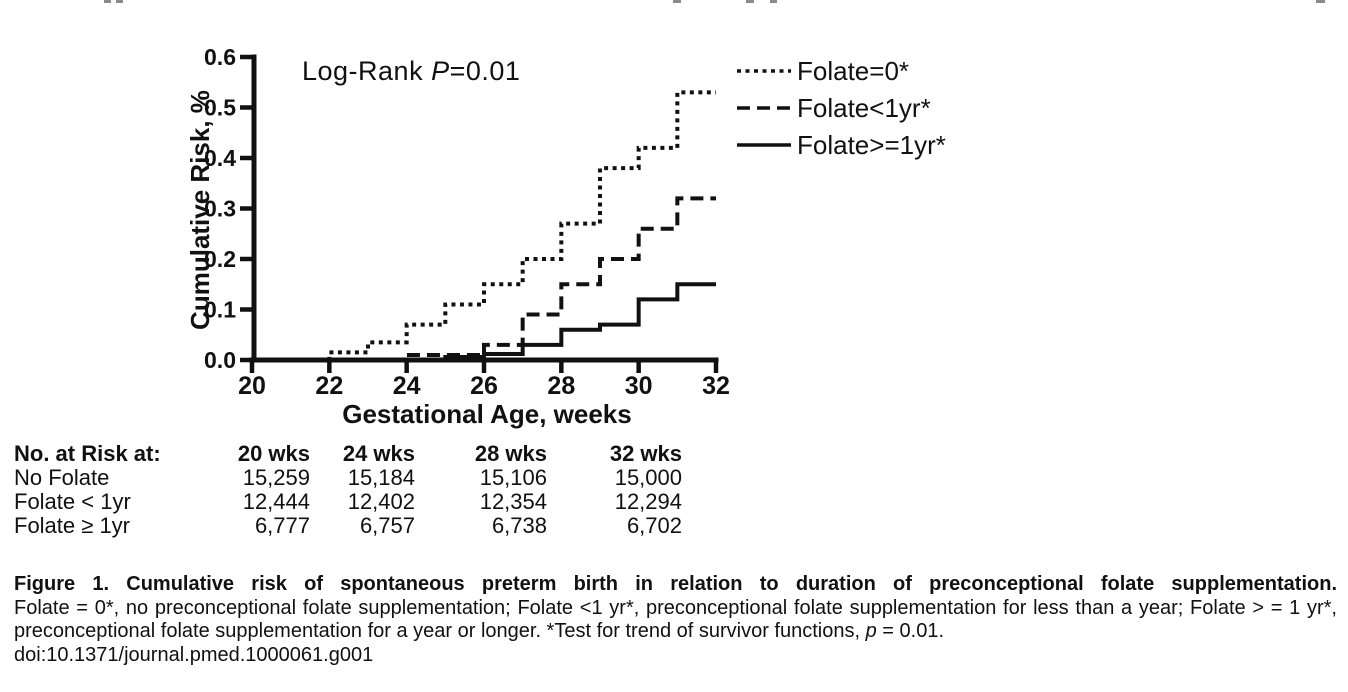 This screenshot has height=692, width=1348. I want to click on x-tick-label: 30, so click(639, 386).